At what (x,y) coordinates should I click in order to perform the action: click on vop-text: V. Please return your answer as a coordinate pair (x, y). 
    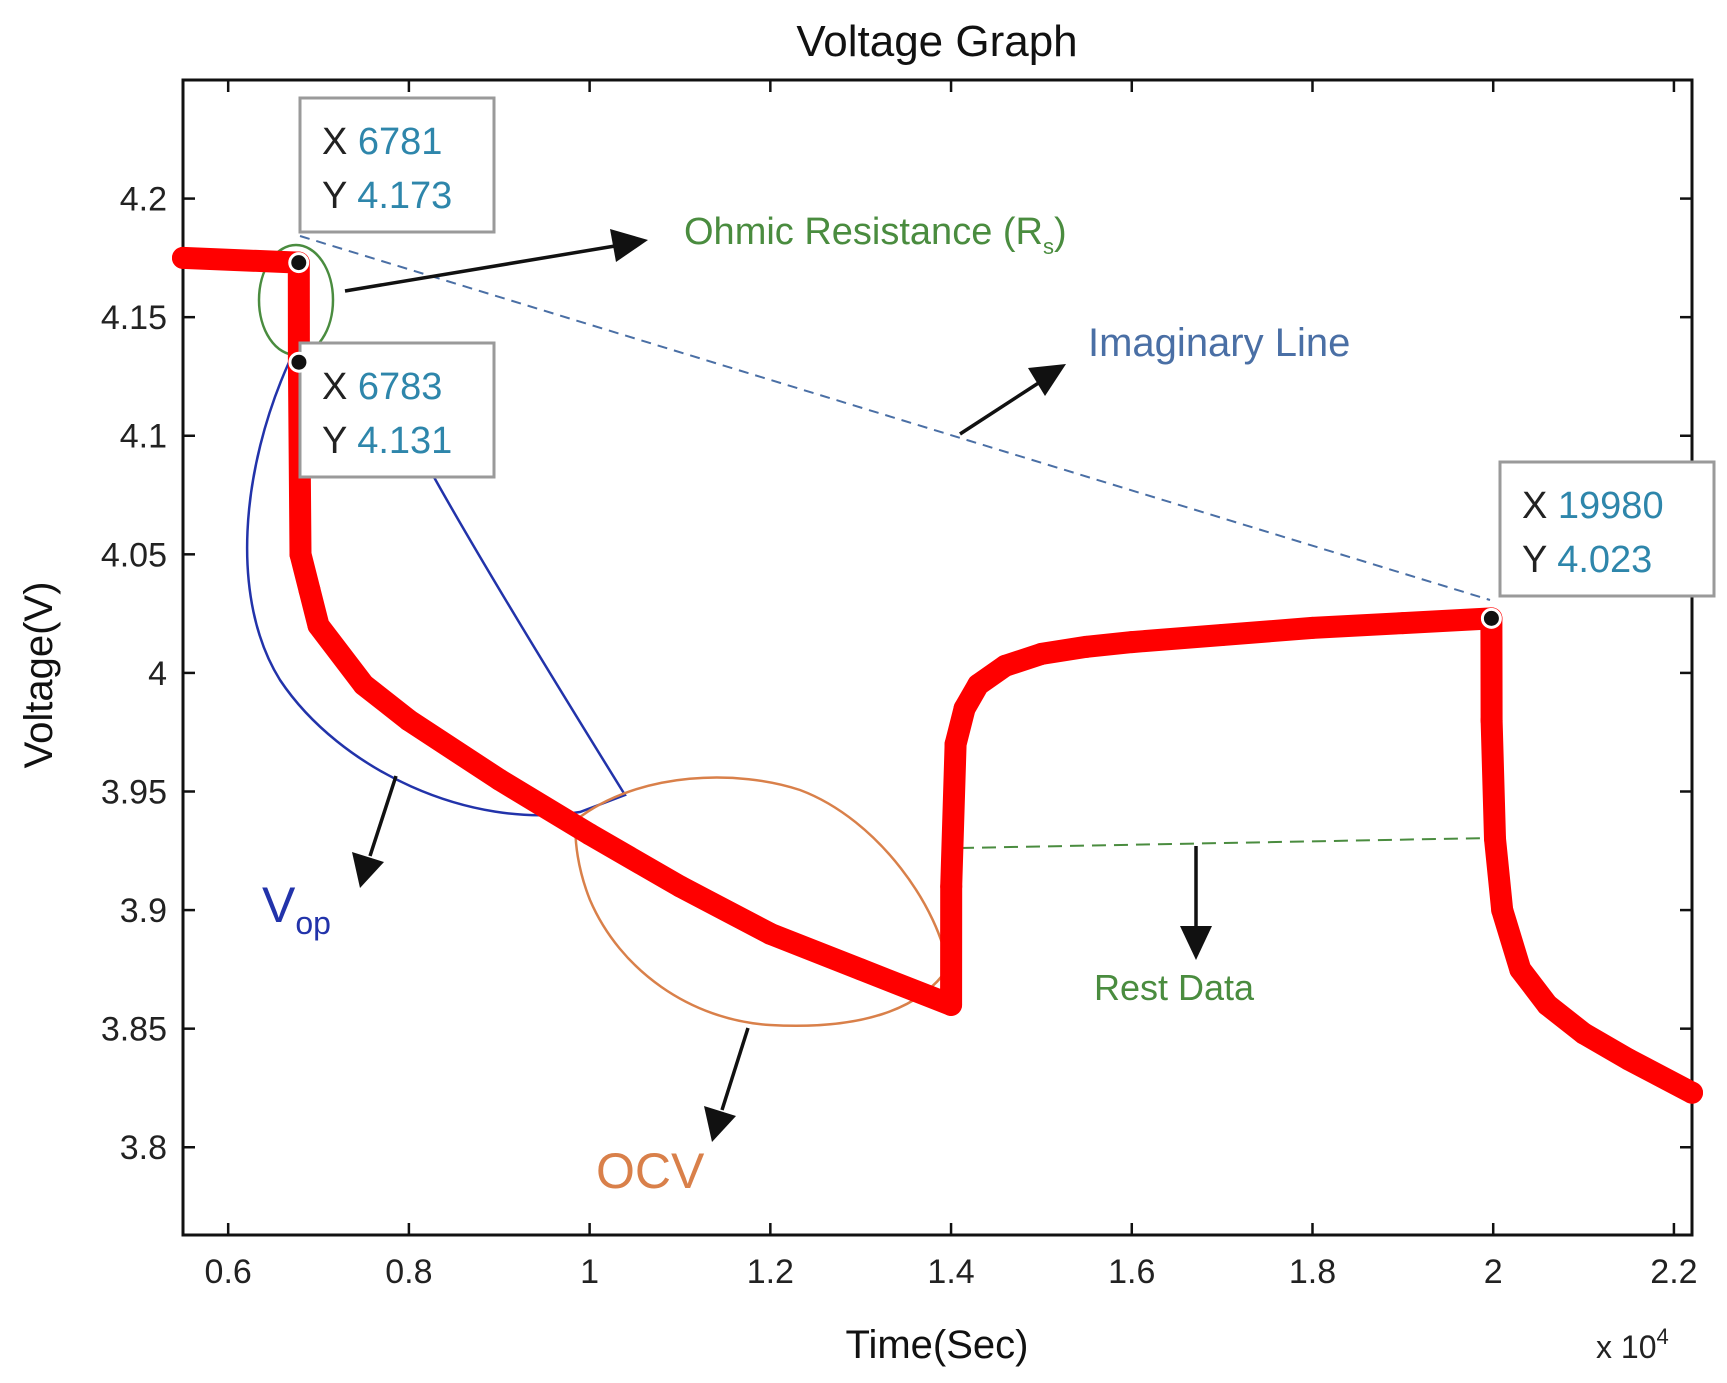
    Looking at the image, I should click on (279, 905).